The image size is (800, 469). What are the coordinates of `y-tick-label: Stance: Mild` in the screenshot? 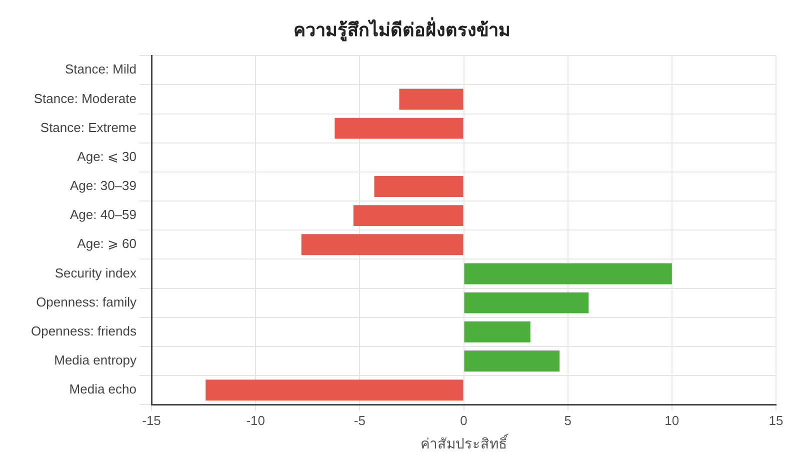 It's located at (100, 69).